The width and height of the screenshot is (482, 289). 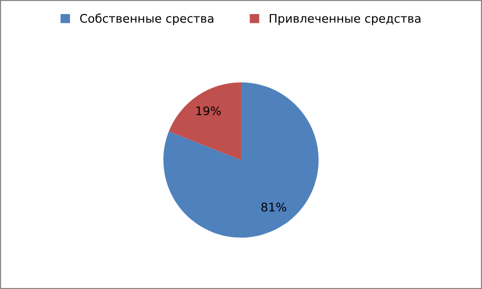 What do you see at coordinates (345, 20) in the screenshot?
I see `legend-label: Привлеченные средства` at bounding box center [345, 20].